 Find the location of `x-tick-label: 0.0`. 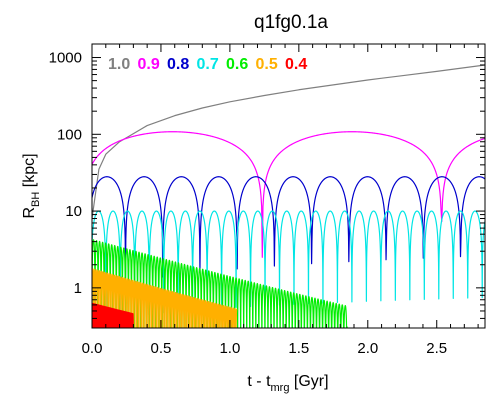

x-tick-label: 0.0 is located at coordinates (92, 348).